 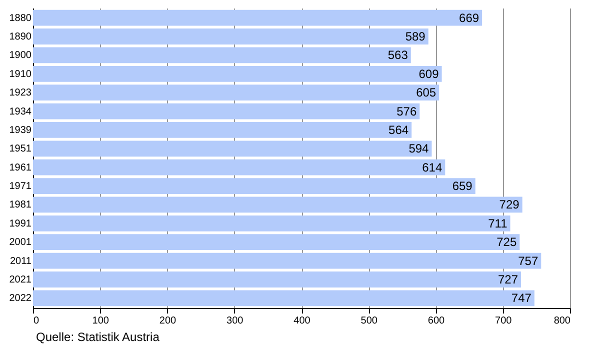 What do you see at coordinates (398, 129) in the screenshot?
I see `data-label: 564` at bounding box center [398, 129].